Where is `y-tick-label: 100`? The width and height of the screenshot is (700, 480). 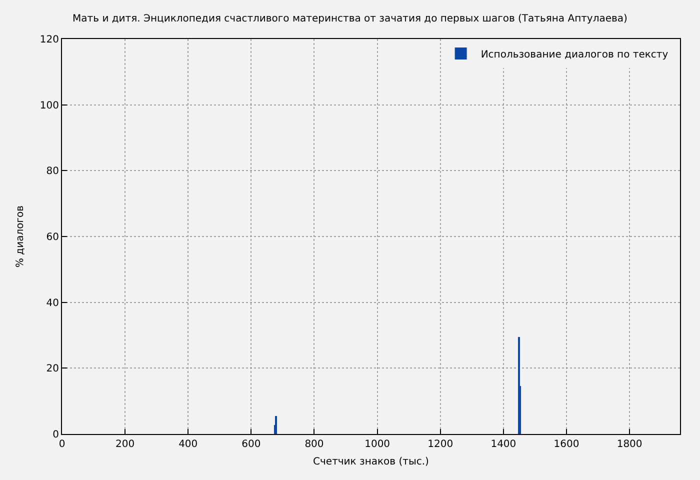 y-tick-label: 100 is located at coordinates (49, 106).